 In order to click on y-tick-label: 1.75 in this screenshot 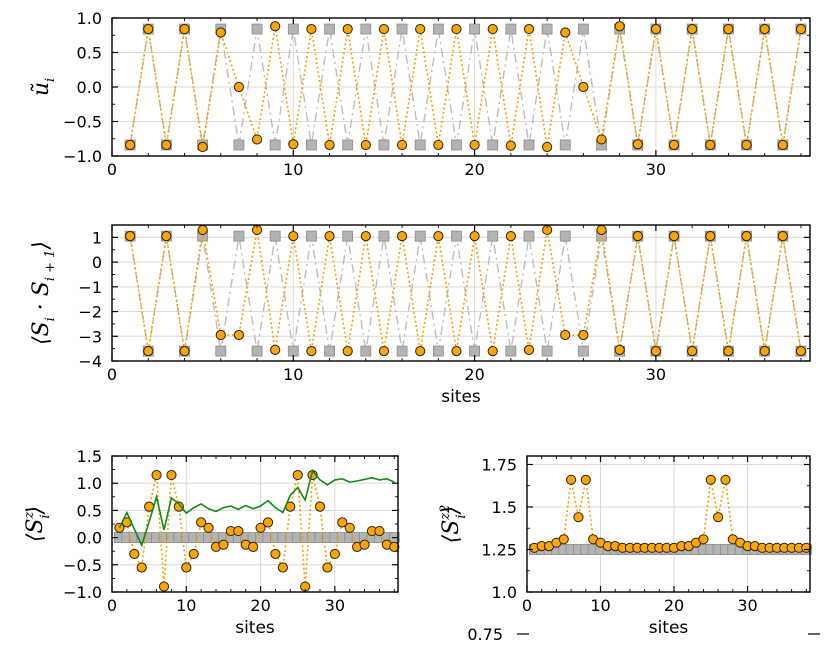, I will do `click(499, 465)`.